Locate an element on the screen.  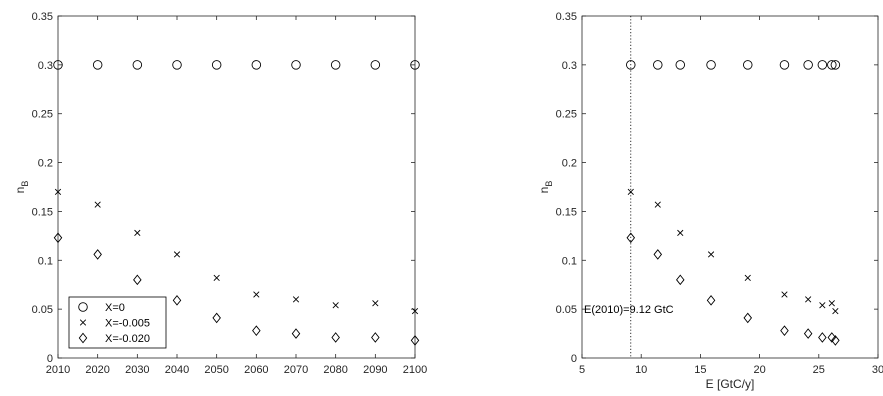
x-tick-label: 5 is located at coordinates (582, 370).